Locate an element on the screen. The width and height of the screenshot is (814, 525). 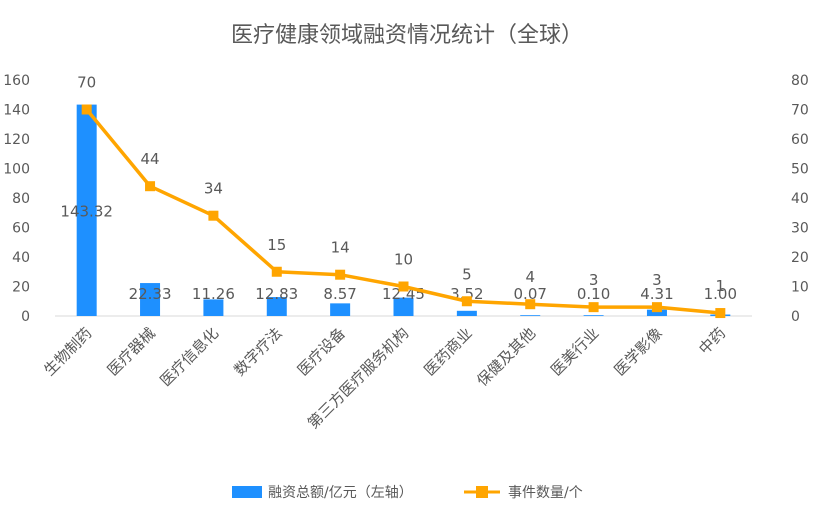
category-label: 医学影像 is located at coordinates (638, 351).